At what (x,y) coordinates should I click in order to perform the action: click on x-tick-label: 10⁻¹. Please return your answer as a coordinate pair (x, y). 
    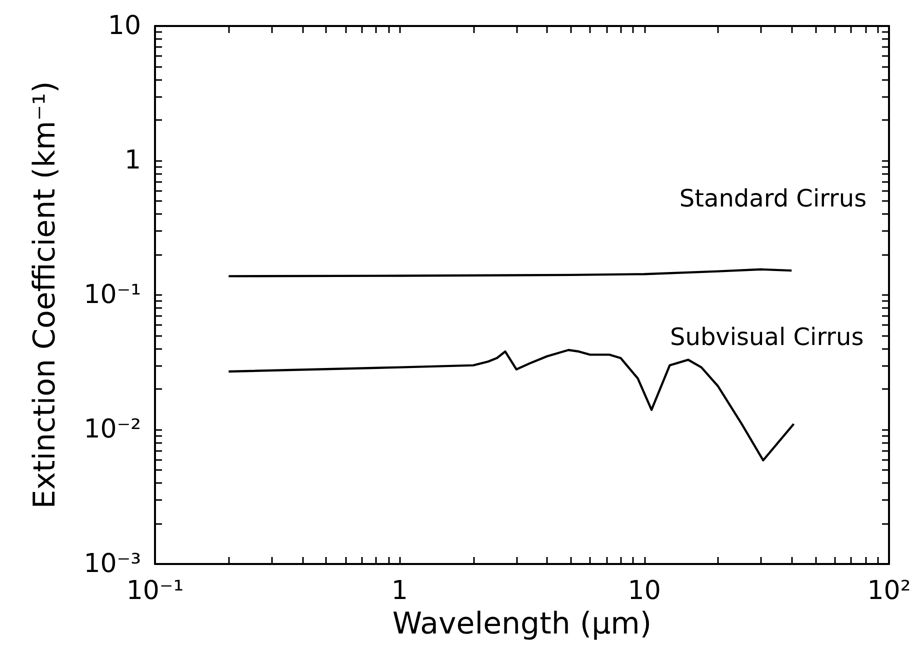
    Looking at the image, I should click on (155, 591).